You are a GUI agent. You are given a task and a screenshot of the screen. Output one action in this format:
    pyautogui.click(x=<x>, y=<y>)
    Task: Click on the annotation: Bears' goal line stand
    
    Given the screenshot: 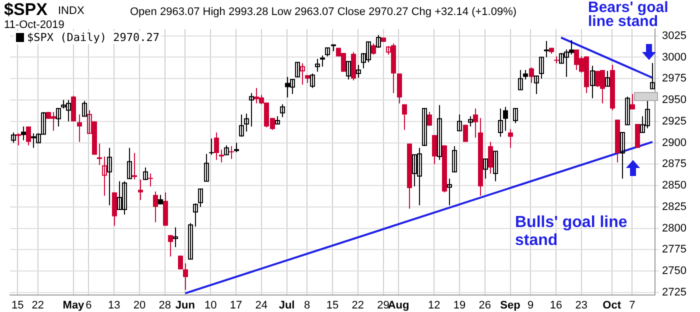 What is the action you would take?
    pyautogui.click(x=629, y=15)
    